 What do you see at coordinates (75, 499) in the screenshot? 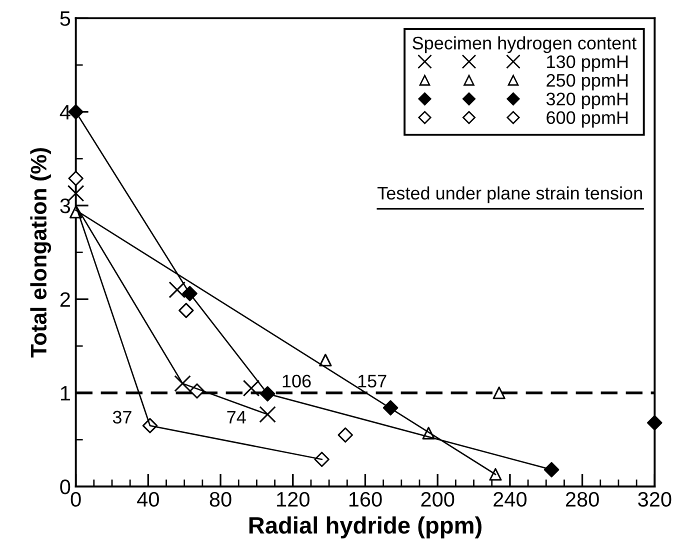
I see `x-tick-label: 0` at bounding box center [75, 499].